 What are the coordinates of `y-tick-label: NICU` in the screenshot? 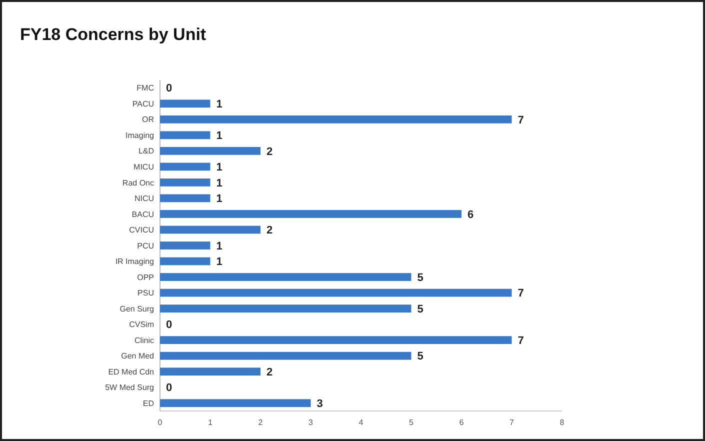 It's located at (144, 199).